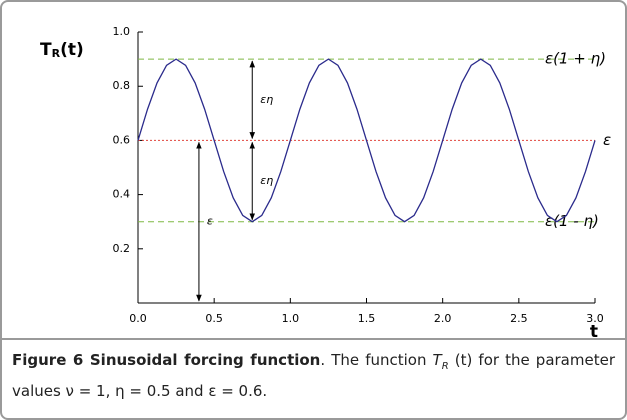  I want to click on y-tick-label: 0.2, so click(122, 248).